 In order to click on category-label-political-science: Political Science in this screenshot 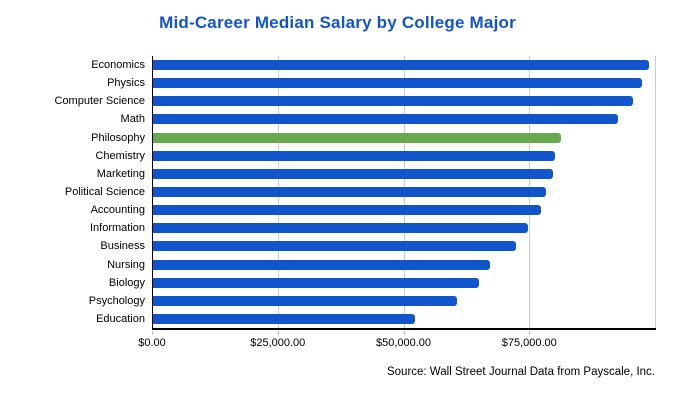, I will do `click(104, 191)`.